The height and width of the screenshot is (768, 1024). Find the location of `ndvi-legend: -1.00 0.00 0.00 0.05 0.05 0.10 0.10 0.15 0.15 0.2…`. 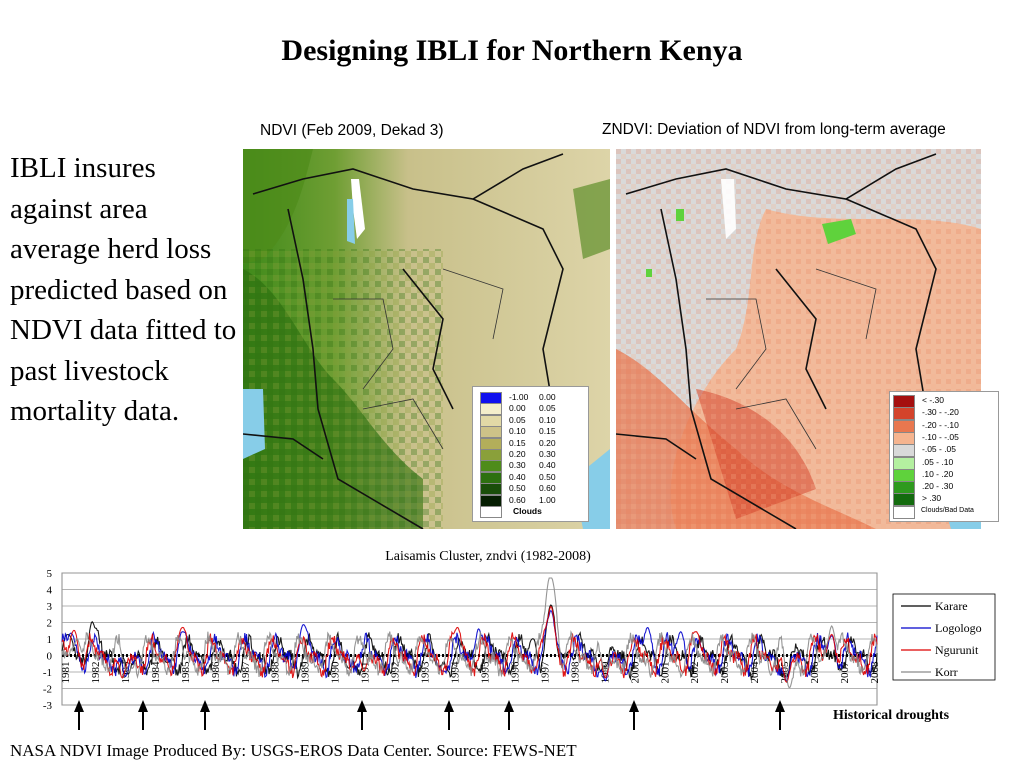

ndvi-legend: -1.00 0.00 0.00 0.05 0.05 0.10 0.10 0.15 0.15 0.2… is located at coordinates (530, 454).